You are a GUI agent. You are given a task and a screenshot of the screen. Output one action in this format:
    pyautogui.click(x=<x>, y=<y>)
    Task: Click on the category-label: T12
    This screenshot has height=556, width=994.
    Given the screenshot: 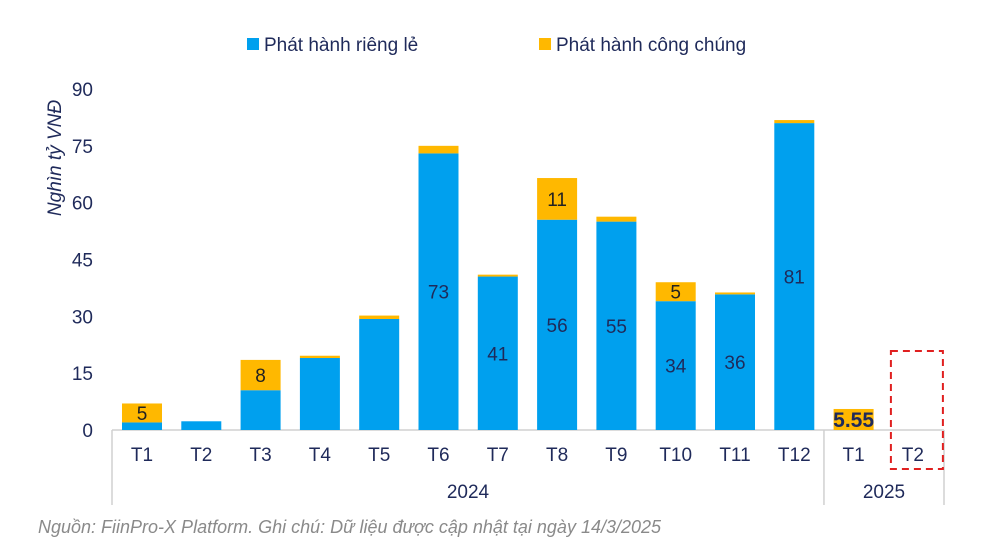 What is the action you would take?
    pyautogui.click(x=794, y=455)
    